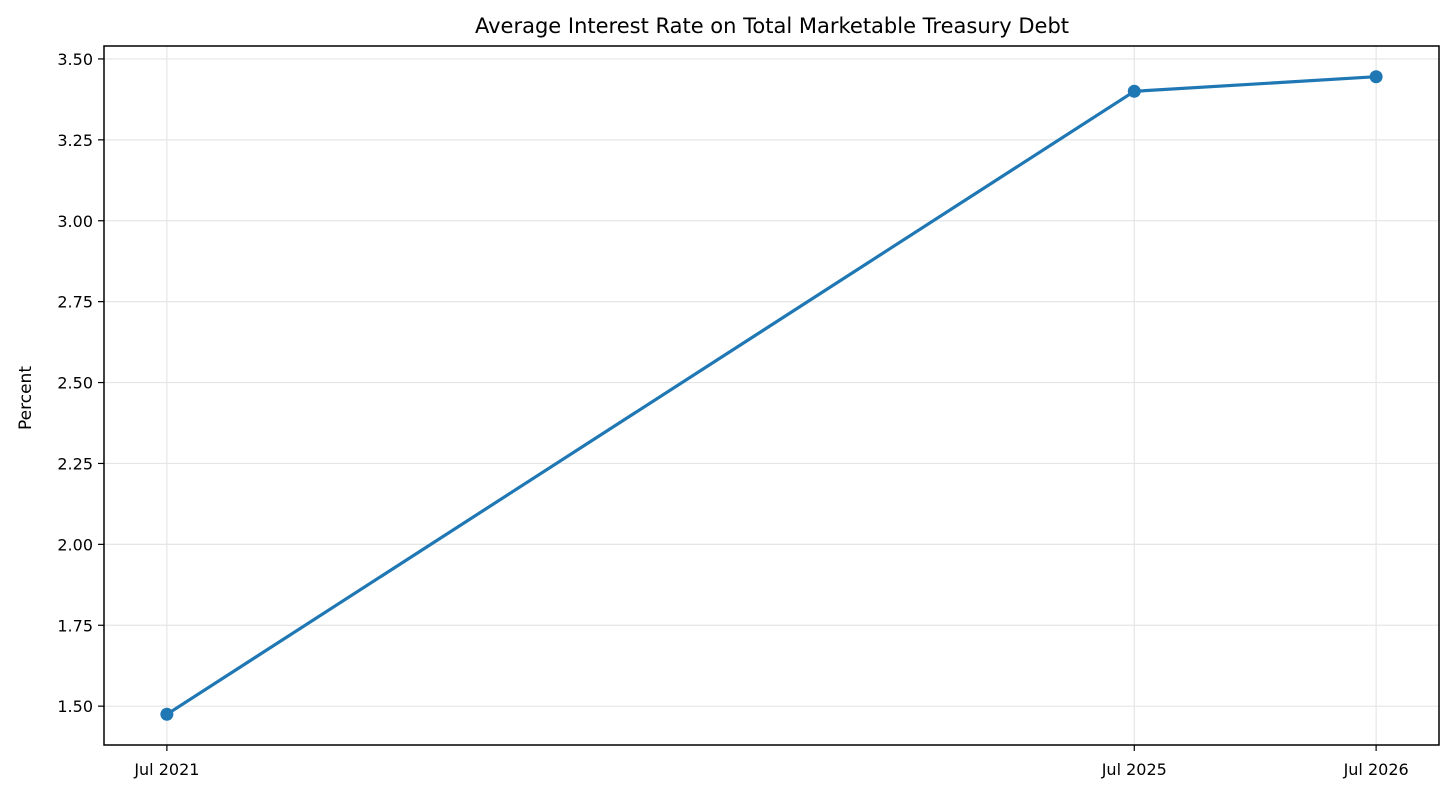  What do you see at coordinates (75, 625) in the screenshot?
I see `y-tick-label: 1.75` at bounding box center [75, 625].